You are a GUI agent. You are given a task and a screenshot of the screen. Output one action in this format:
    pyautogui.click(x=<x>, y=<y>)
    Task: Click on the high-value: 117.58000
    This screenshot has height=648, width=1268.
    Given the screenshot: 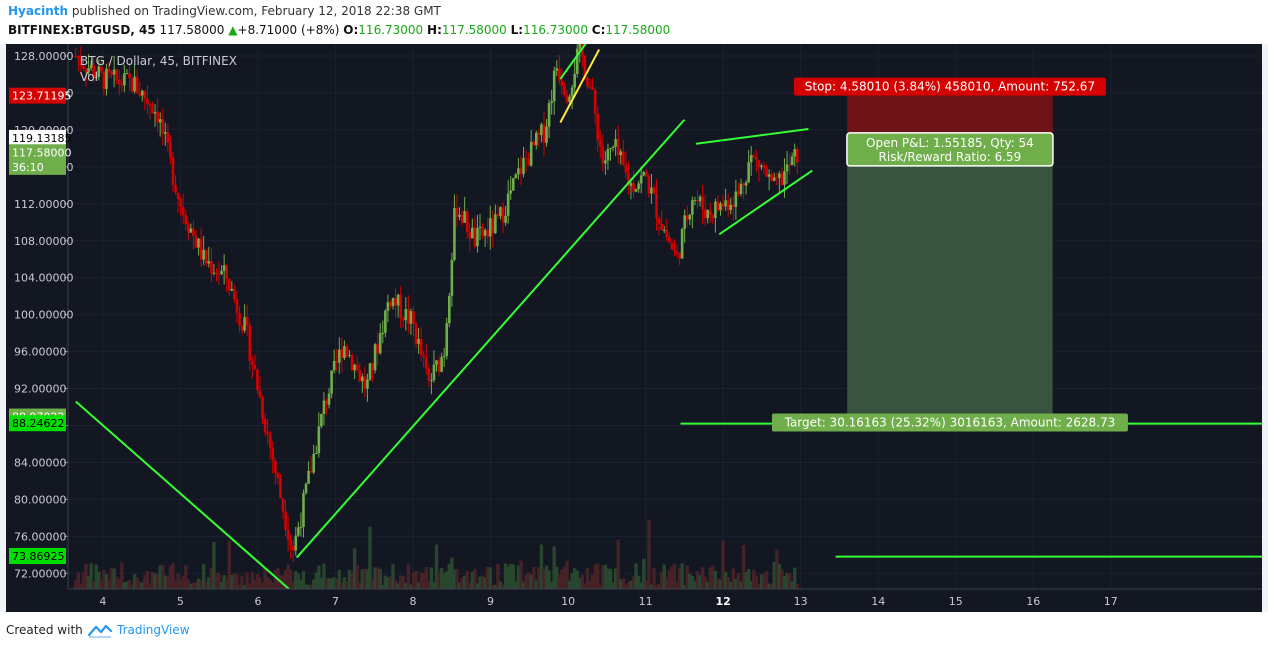 What is the action you would take?
    pyautogui.click(x=474, y=30)
    